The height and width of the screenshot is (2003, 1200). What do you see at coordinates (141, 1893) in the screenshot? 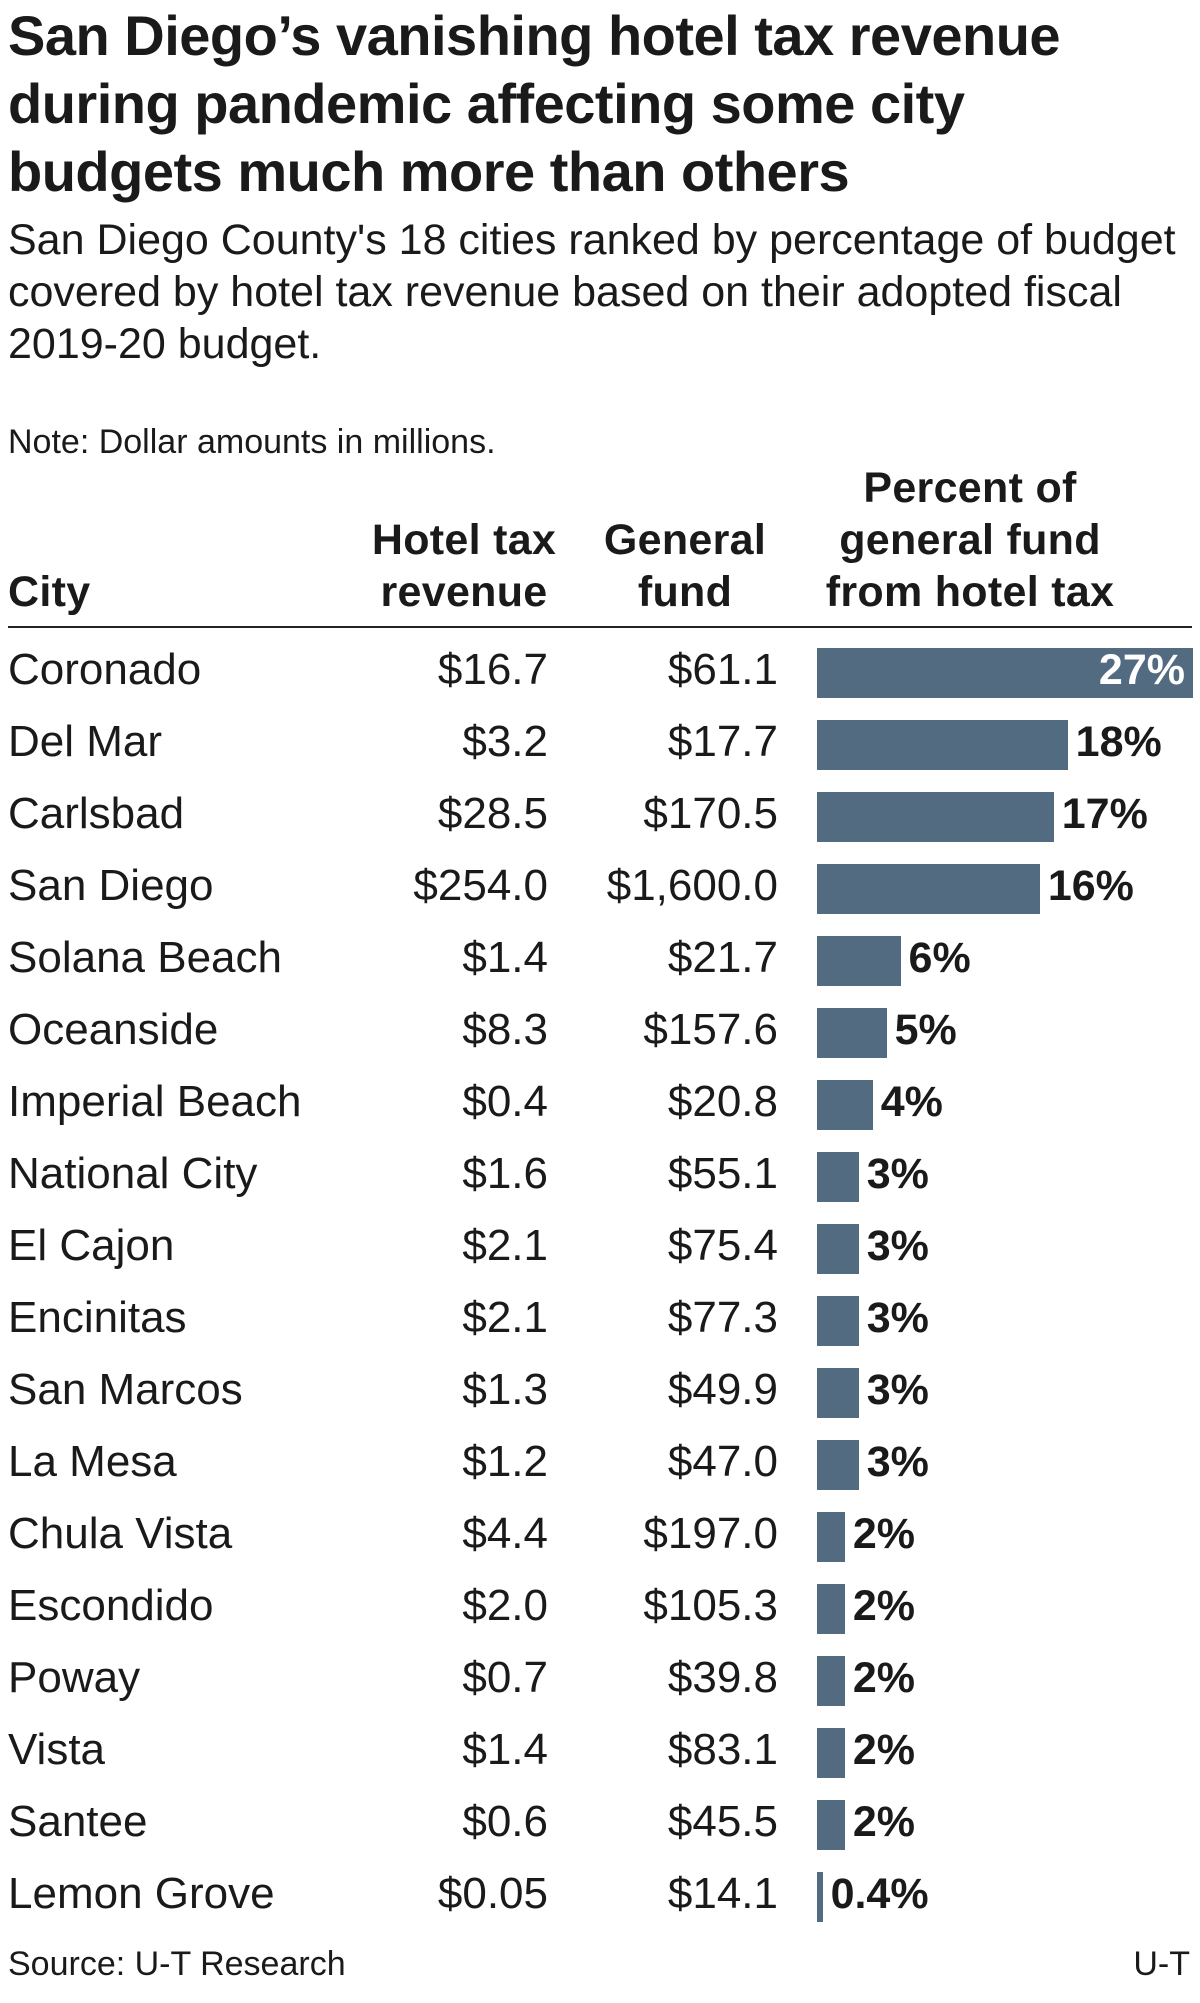
I see `city-name: Lemon Grove` at bounding box center [141, 1893].